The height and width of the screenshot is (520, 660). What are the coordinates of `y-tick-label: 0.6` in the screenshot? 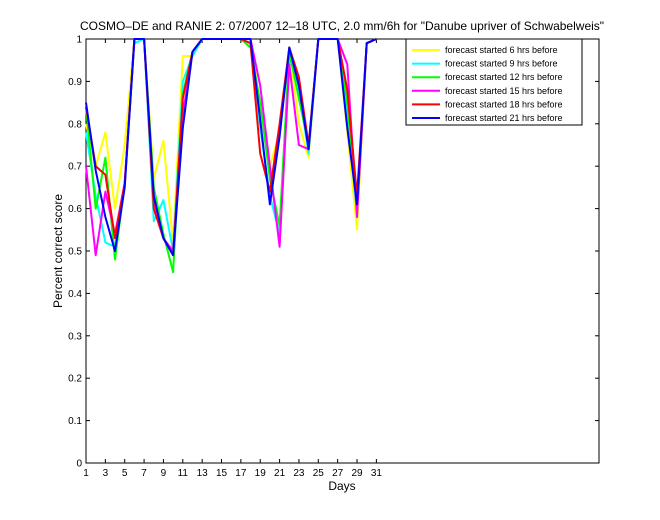 It's located at (75, 209).